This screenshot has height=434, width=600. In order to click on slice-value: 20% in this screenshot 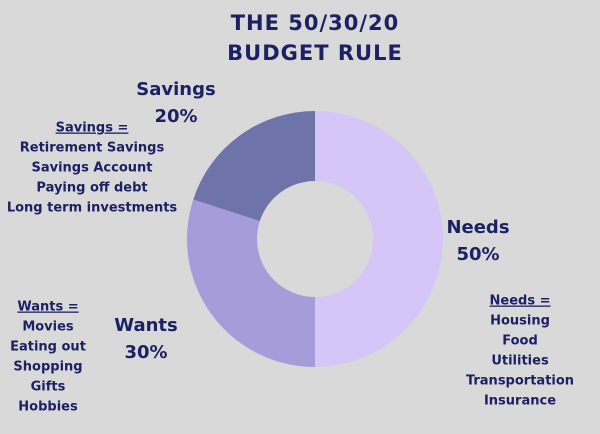, I will do `click(175, 116)`.